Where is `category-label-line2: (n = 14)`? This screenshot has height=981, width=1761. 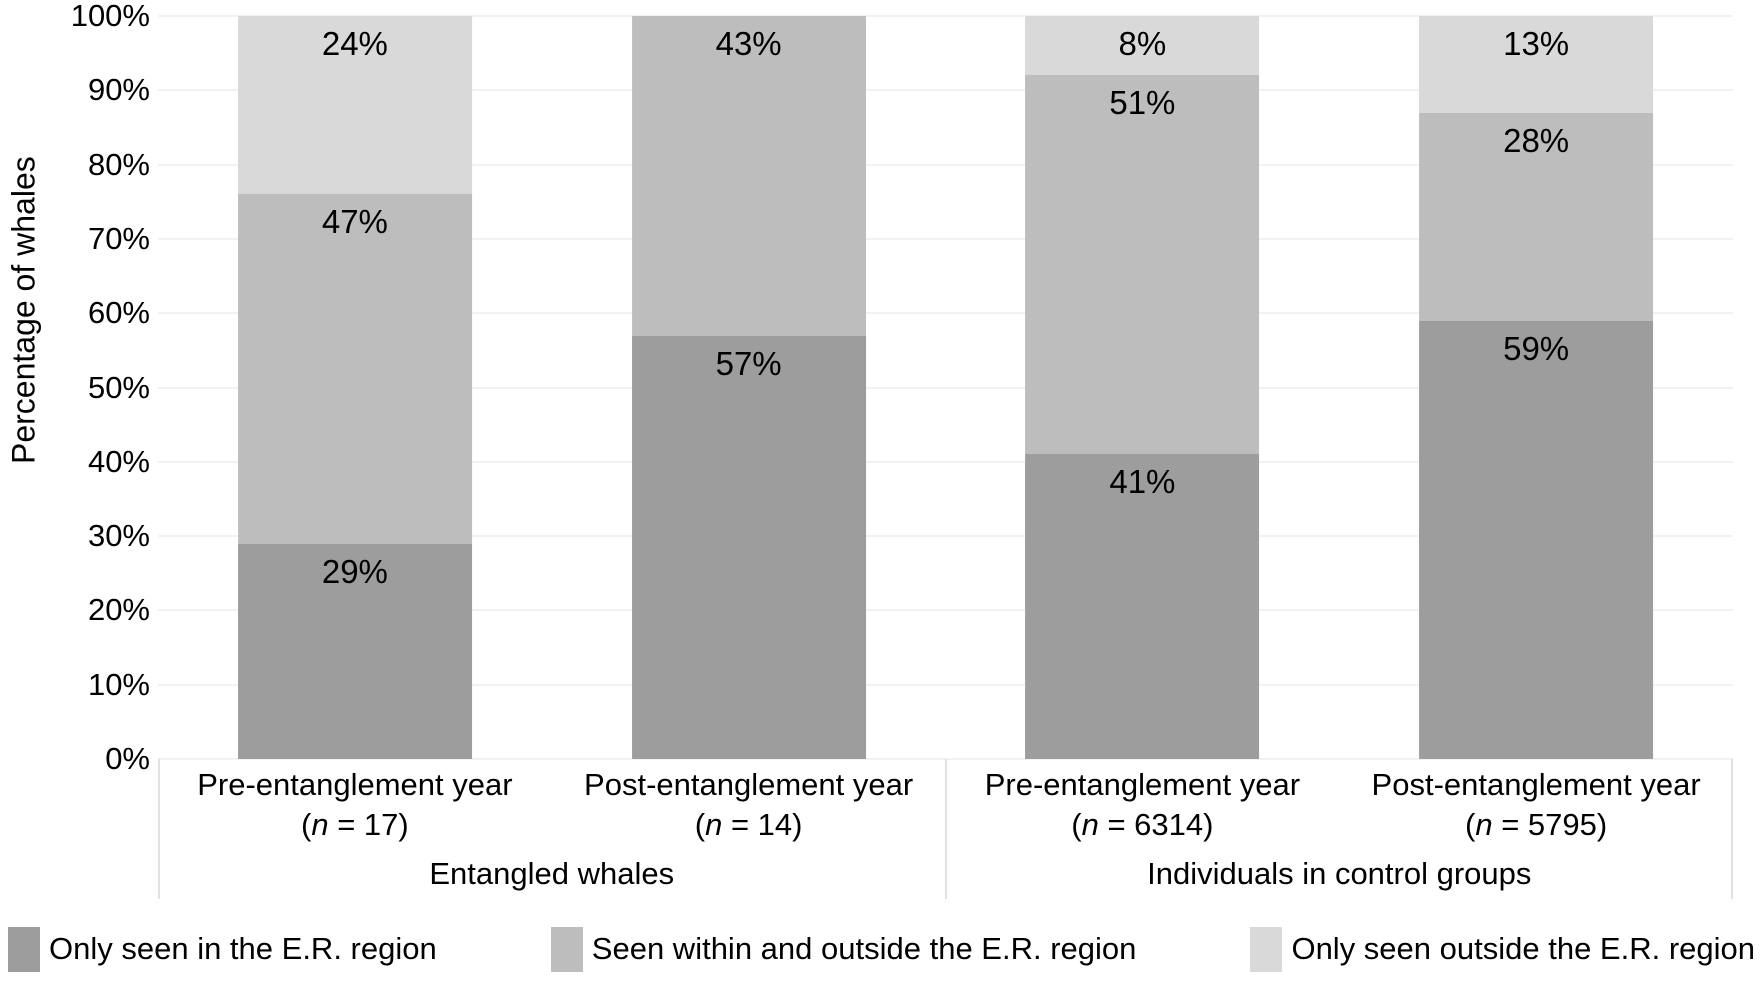
category-label-line2: (n = 14) is located at coordinates (749, 825).